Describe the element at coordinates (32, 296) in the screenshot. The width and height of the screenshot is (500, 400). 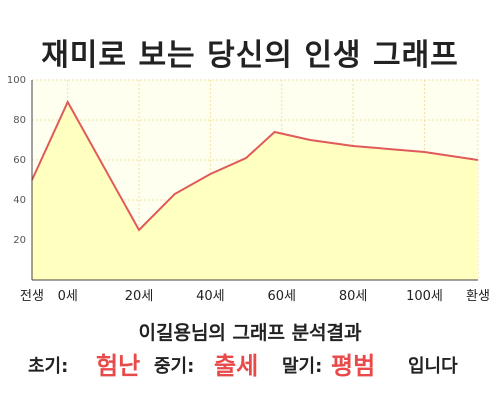
I see `x-tick-label: 전생` at that location.